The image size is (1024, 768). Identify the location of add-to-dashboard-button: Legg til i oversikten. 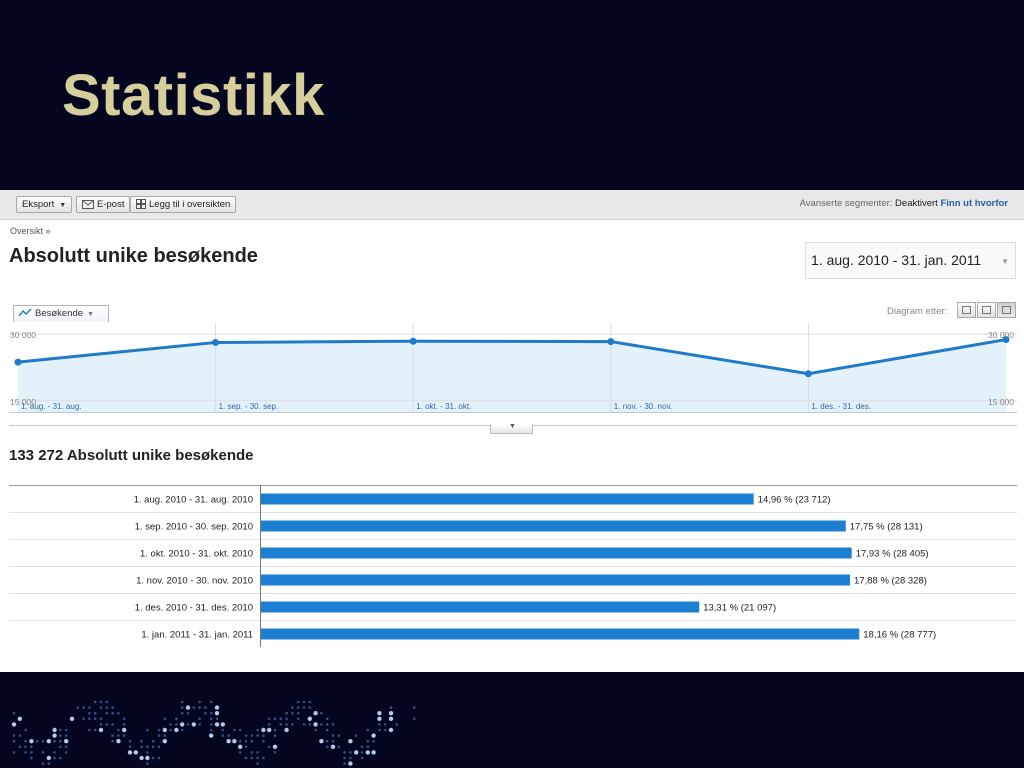
(183, 205).